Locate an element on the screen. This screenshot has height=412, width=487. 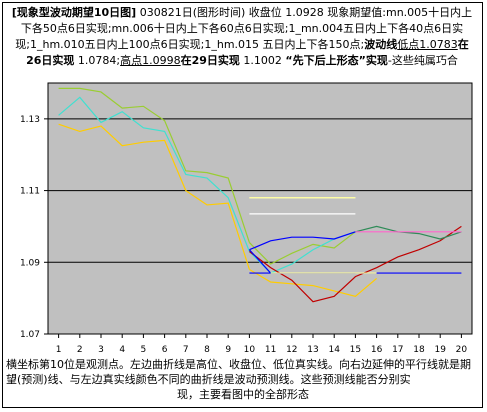
x-tick-label: 17 is located at coordinates (397, 350).